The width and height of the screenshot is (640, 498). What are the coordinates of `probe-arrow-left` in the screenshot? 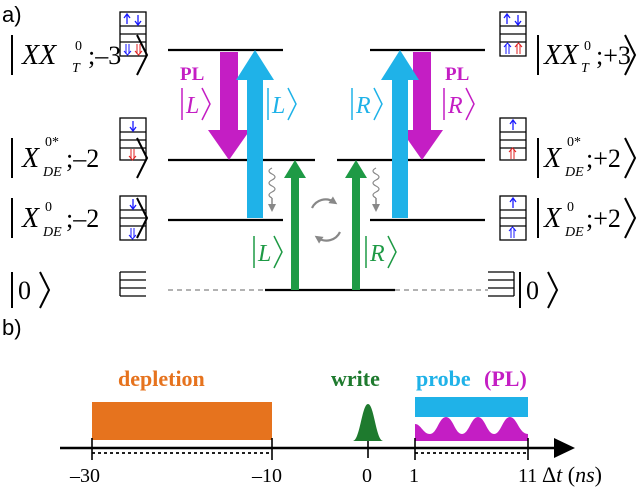 It's located at (255, 134).